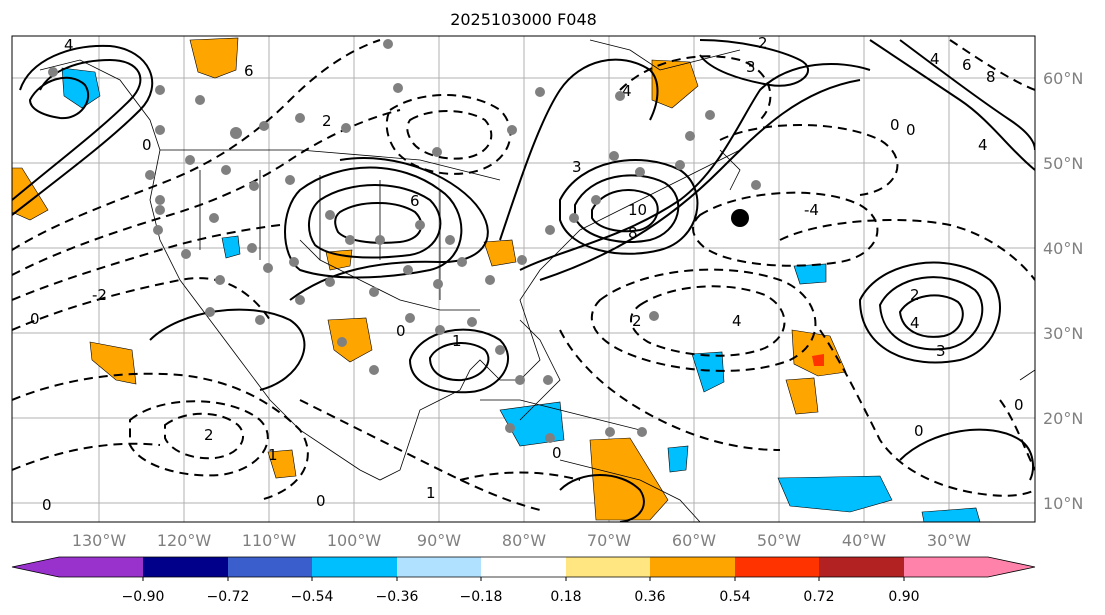  What do you see at coordinates (354, 540) in the screenshot?
I see `lon-label: 100°W` at bounding box center [354, 540].